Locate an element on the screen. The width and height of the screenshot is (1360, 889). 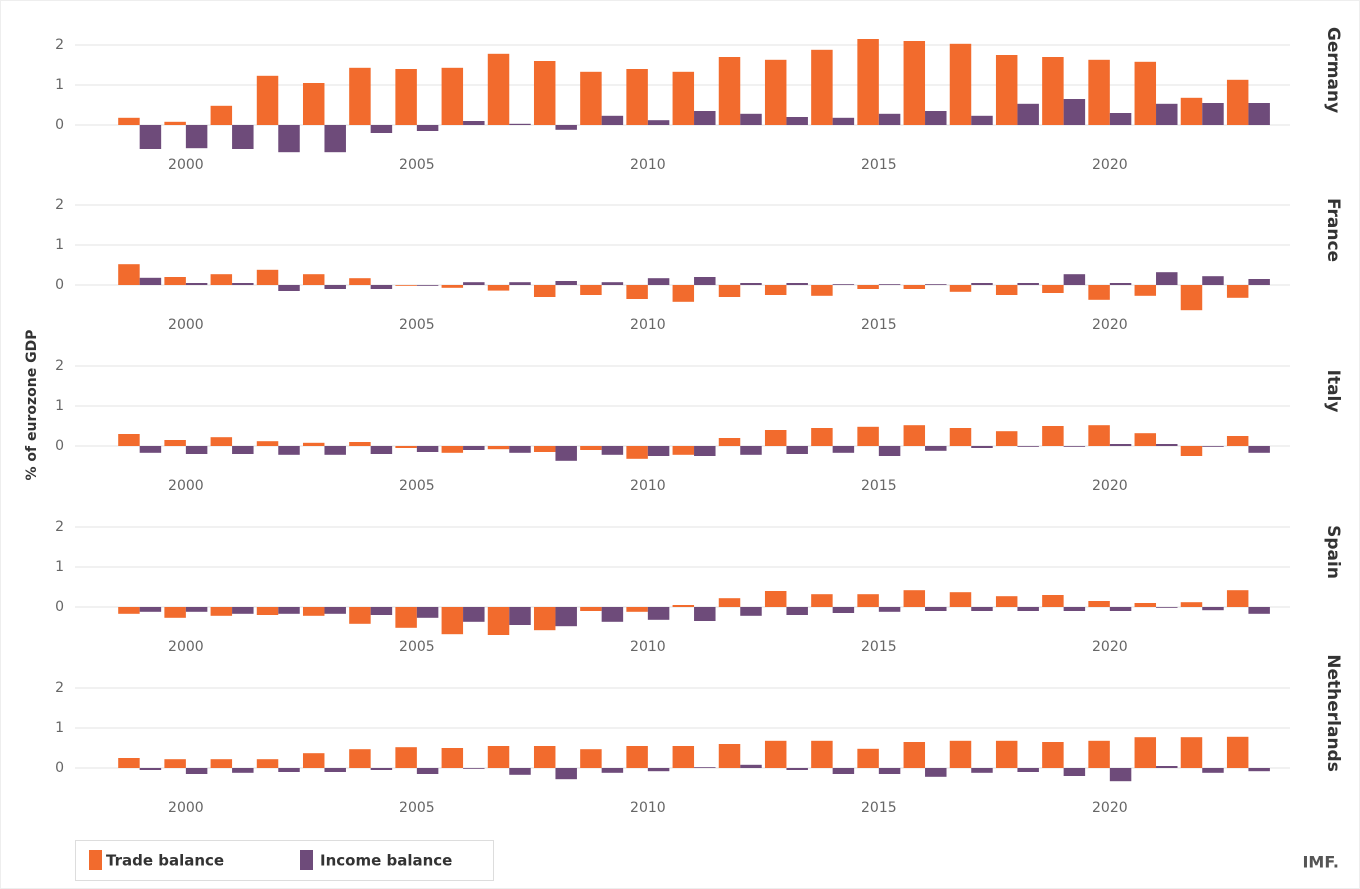
x-tick-label: 2010 is located at coordinates (648, 165).